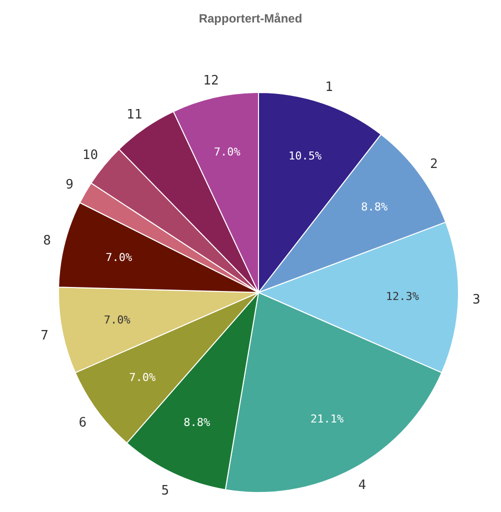  What do you see at coordinates (134, 114) in the screenshot?
I see `slice-label: 11` at bounding box center [134, 114].